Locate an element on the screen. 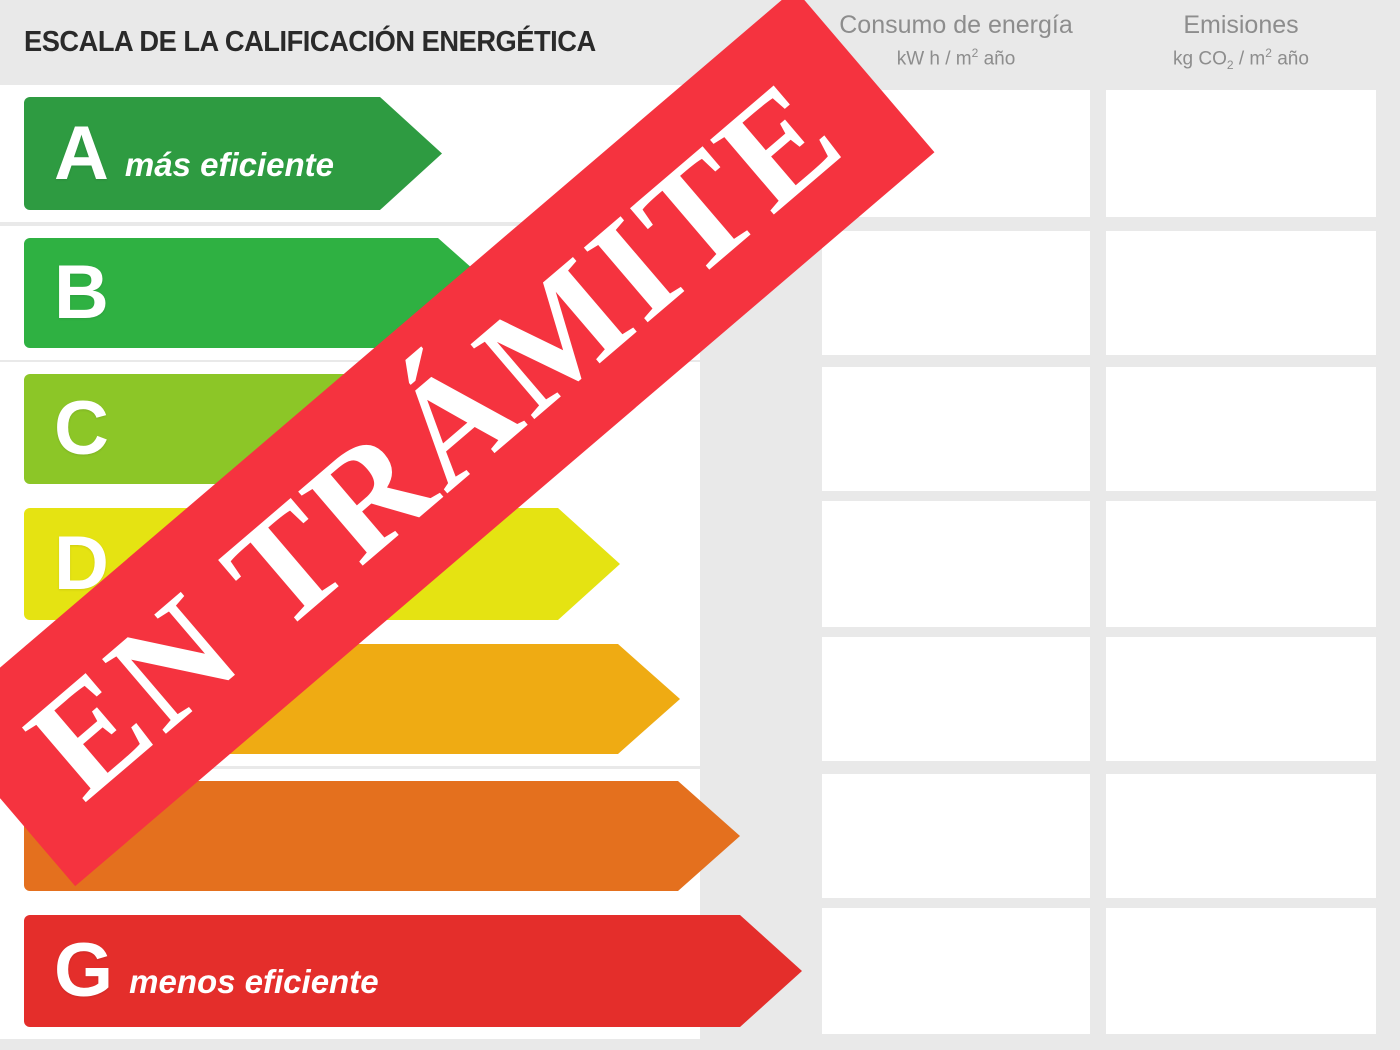 This screenshot has height=1050, width=1400. band-letter-b: B is located at coordinates (81, 292).